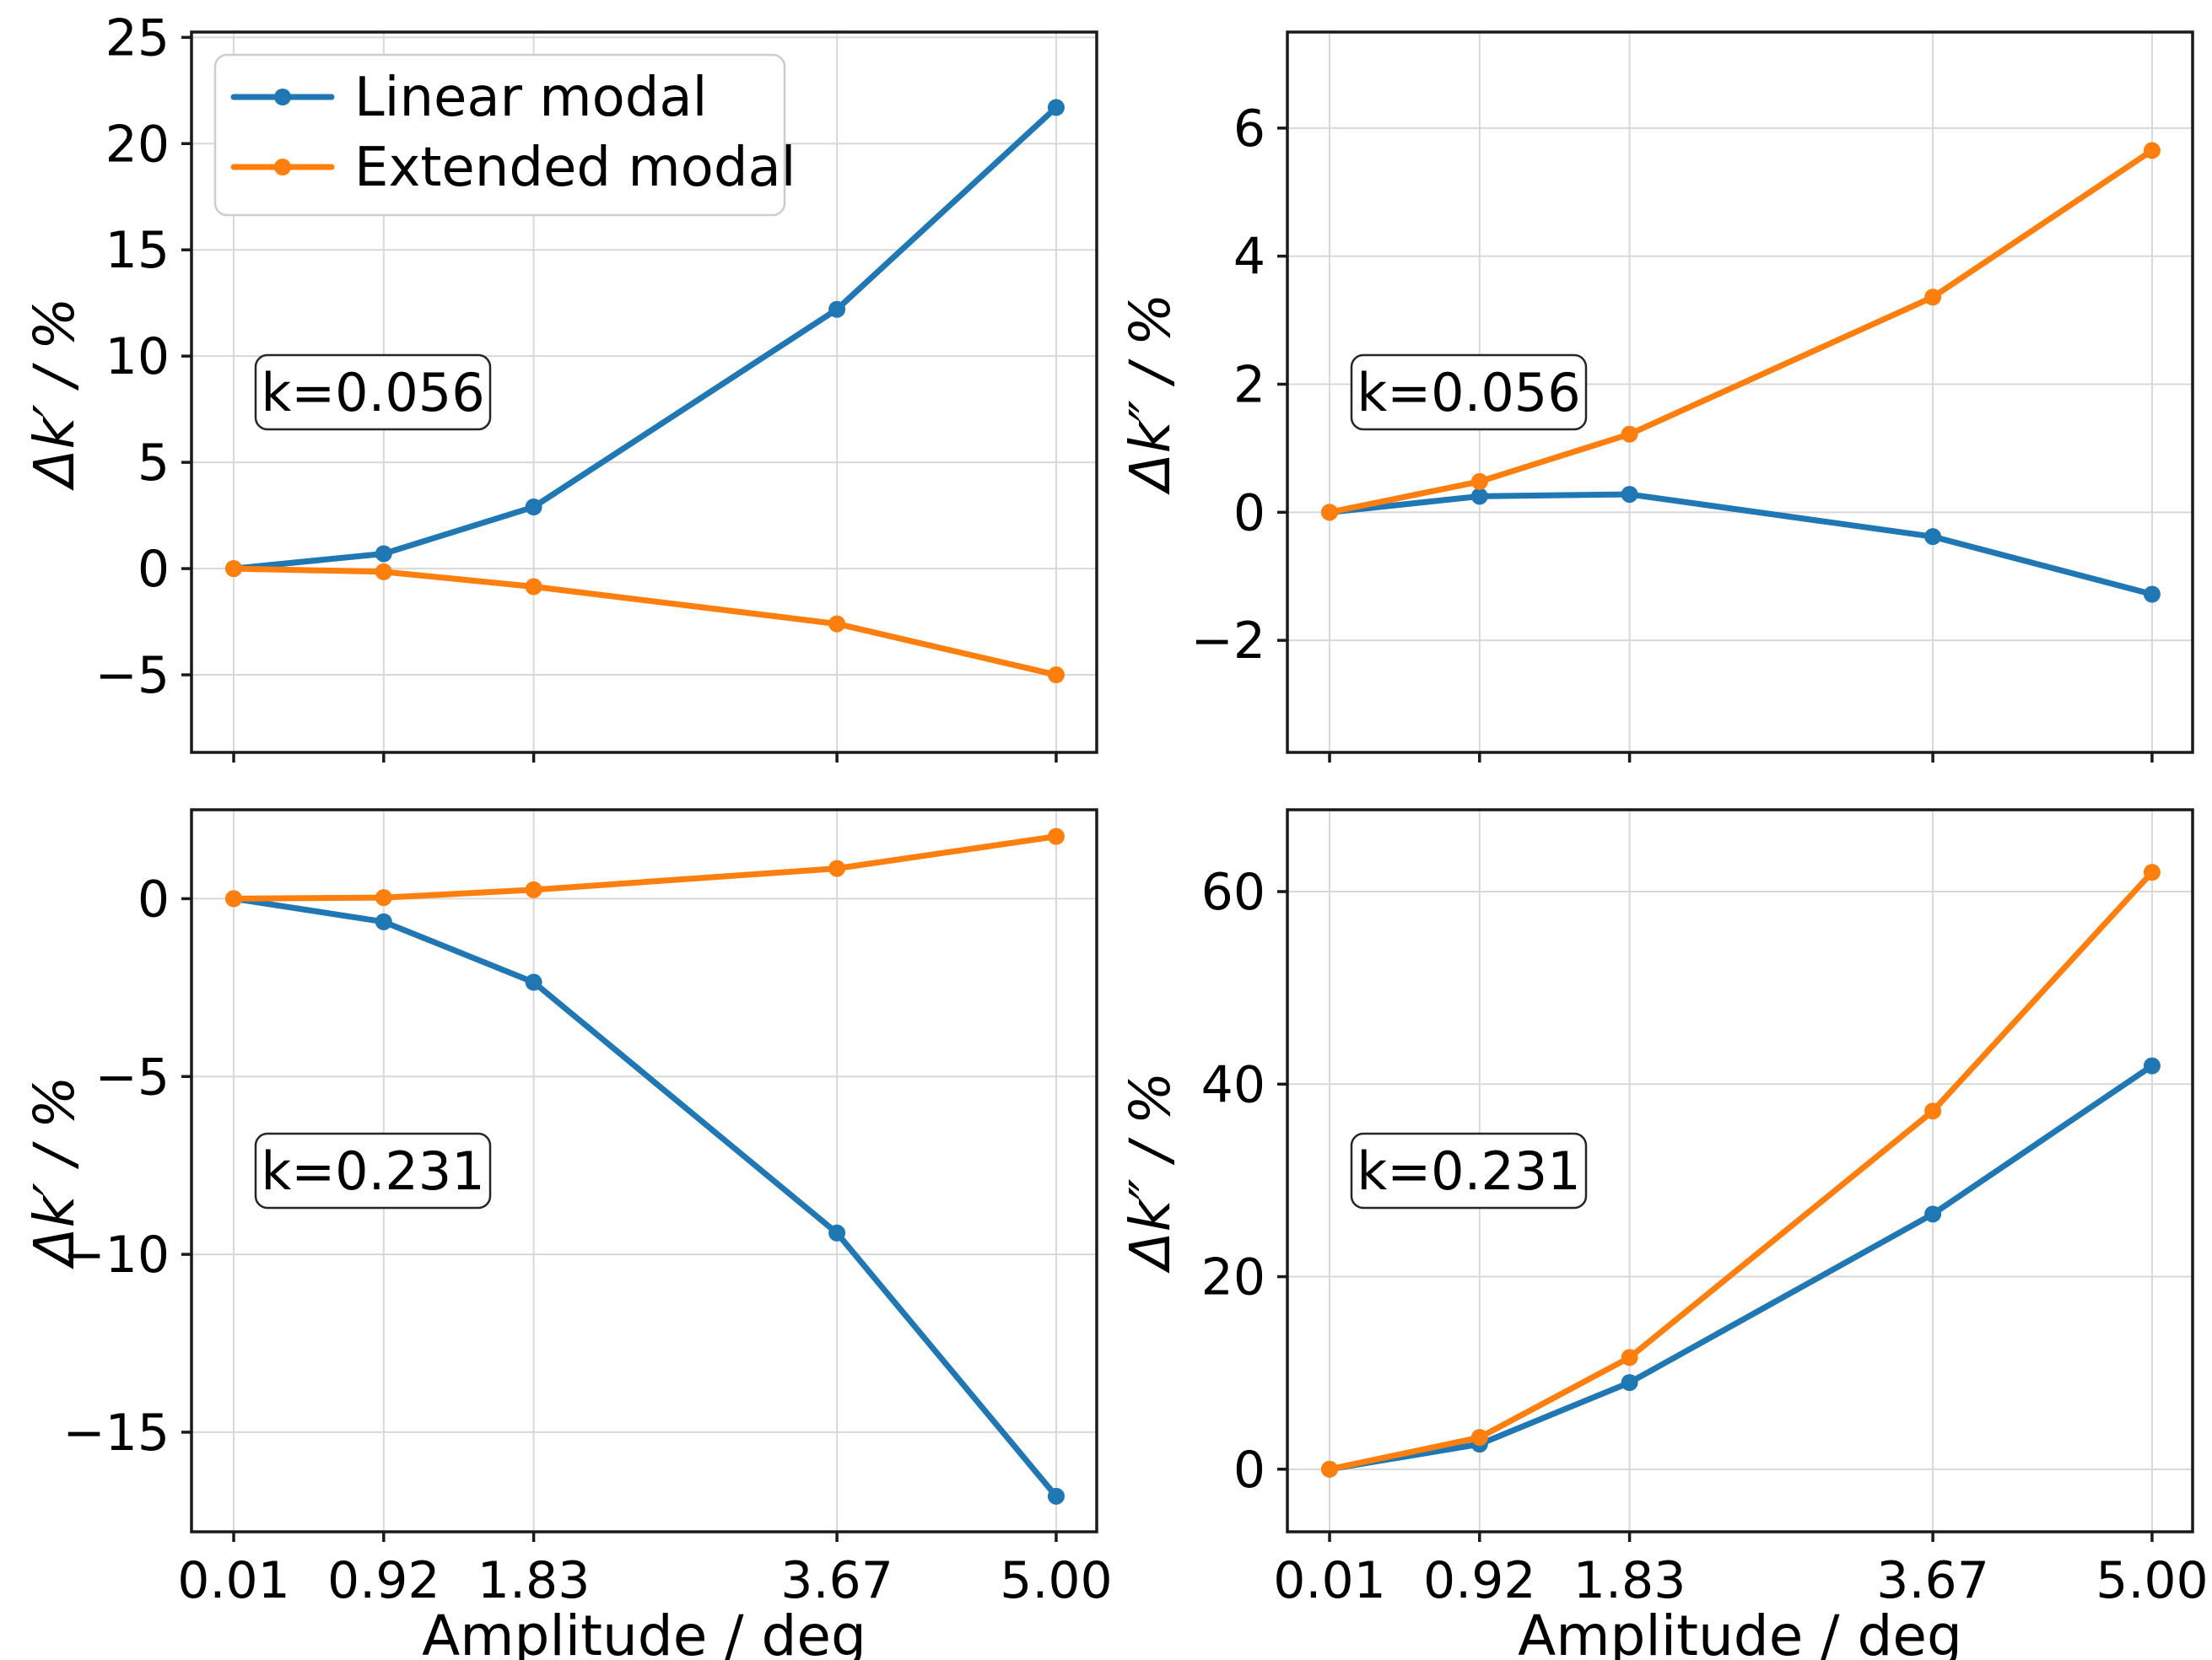 The height and width of the screenshot is (1660, 2212). Describe the element at coordinates (154, 463) in the screenshot. I see `y-tick-label: 5` at that location.